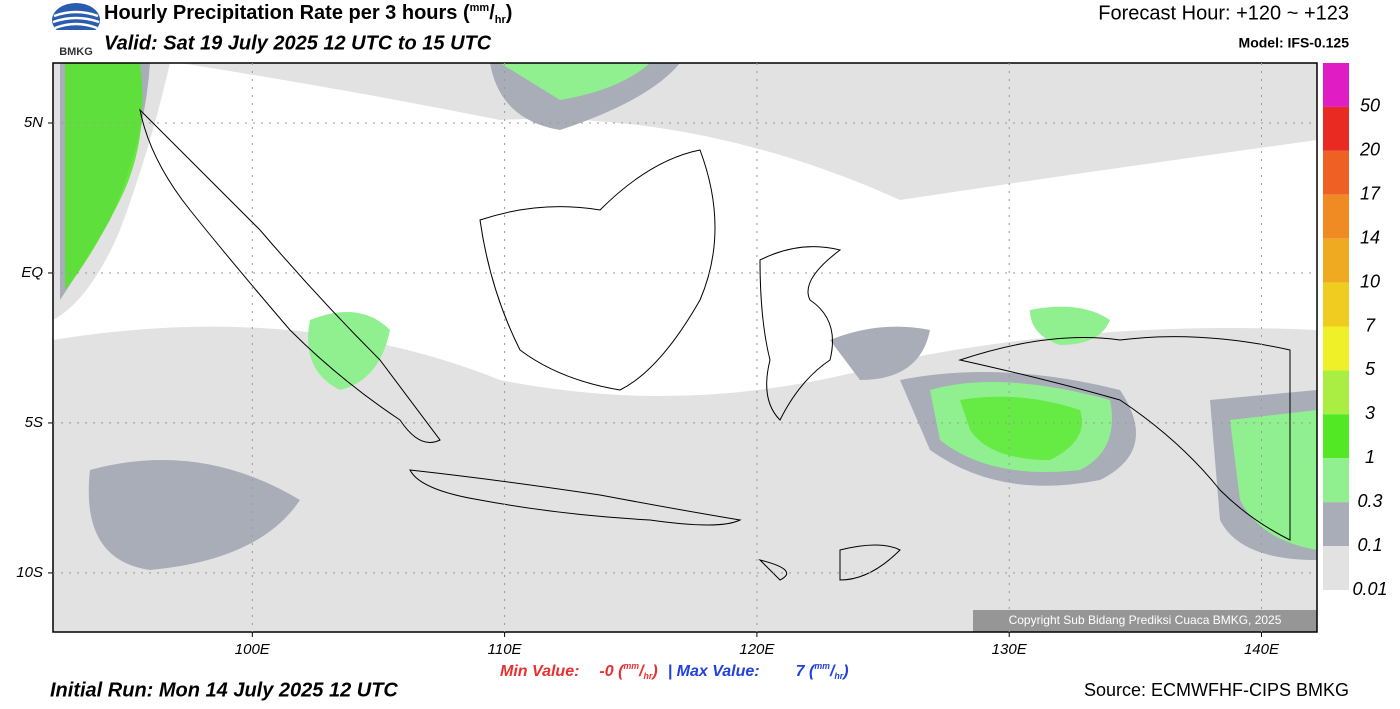 Image resolution: width=1400 pixels, height=709 pixels. Describe the element at coordinates (1370, 106) in the screenshot. I see `colorbar-label: 50` at that location.